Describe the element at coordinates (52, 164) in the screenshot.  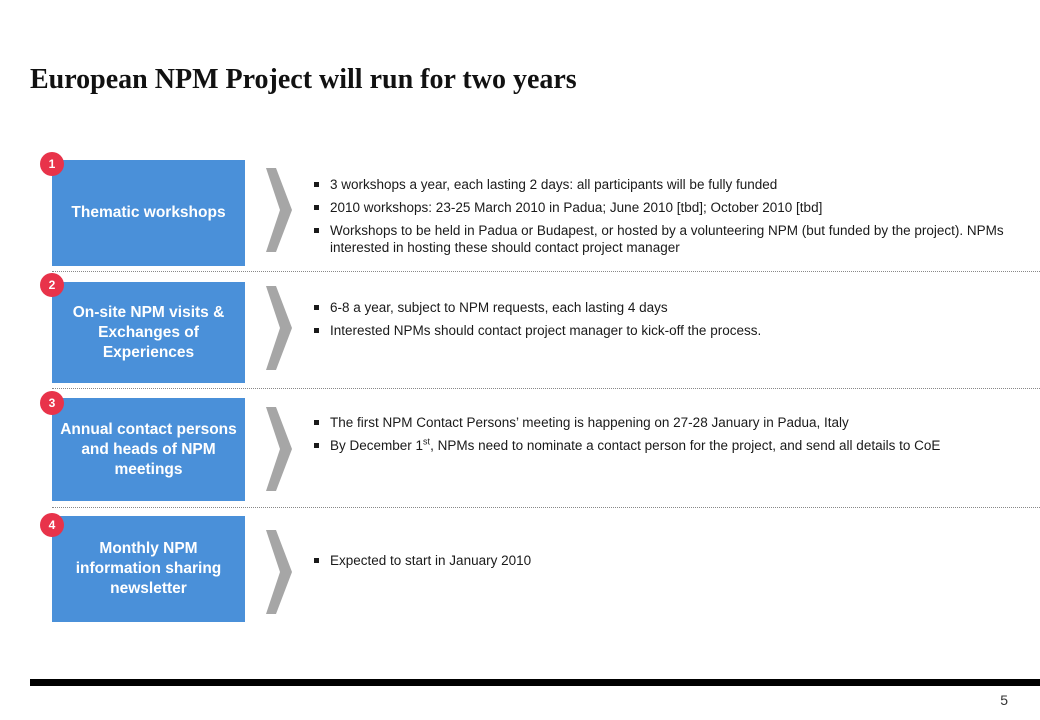
I see `number-badge: 1` at that location.